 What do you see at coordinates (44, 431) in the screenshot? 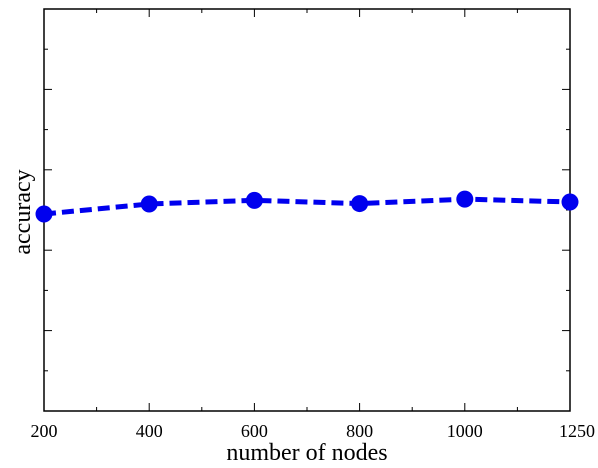
I see `x-tick-label: 200` at bounding box center [44, 431].